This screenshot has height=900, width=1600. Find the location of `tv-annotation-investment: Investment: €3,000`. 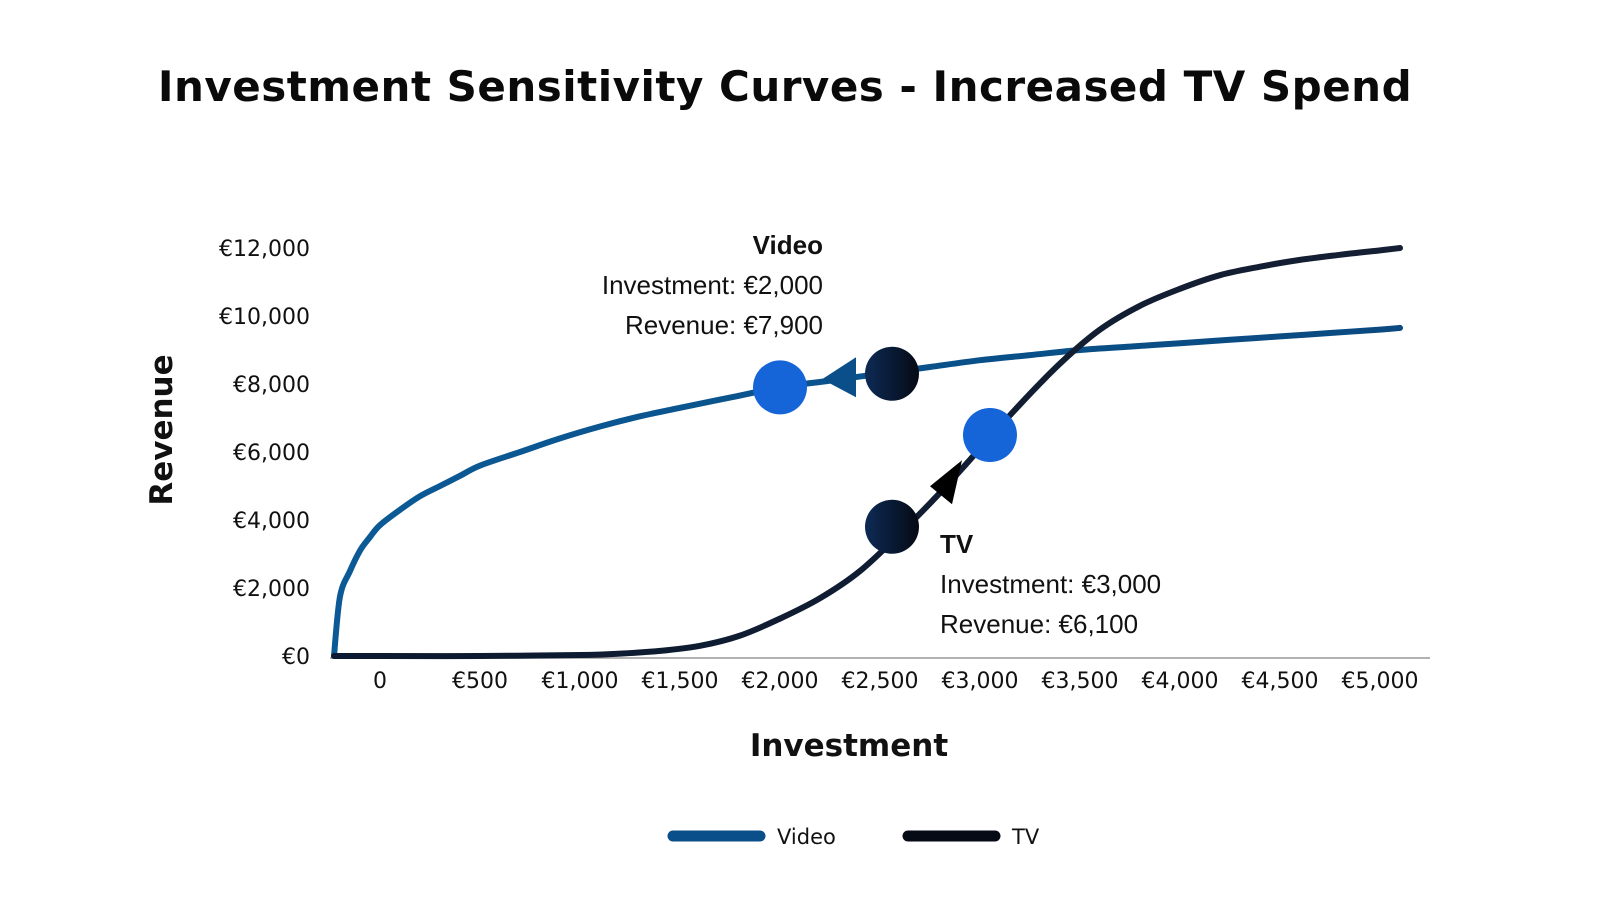

tv-annotation-investment: Investment: €3,000 is located at coordinates (1050, 584).